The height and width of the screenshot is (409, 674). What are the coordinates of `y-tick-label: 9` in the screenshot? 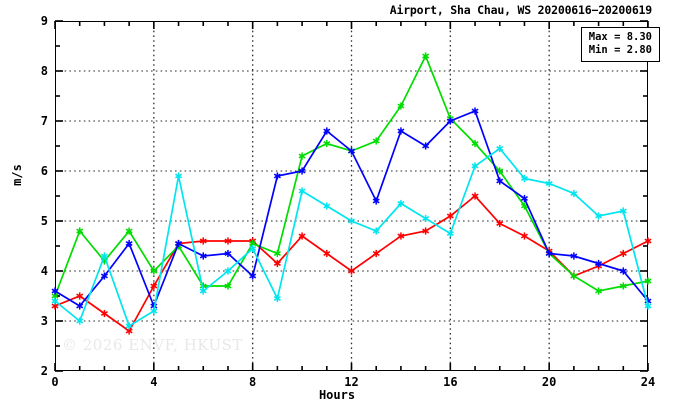 It's located at (44, 21).